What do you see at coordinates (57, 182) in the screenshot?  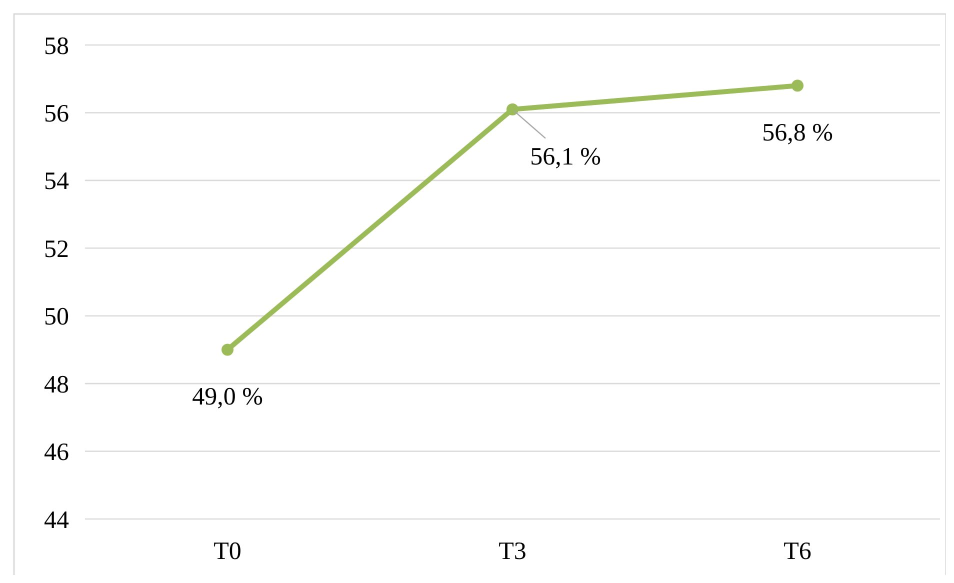 I see `y-tick-label: 54` at bounding box center [57, 182].